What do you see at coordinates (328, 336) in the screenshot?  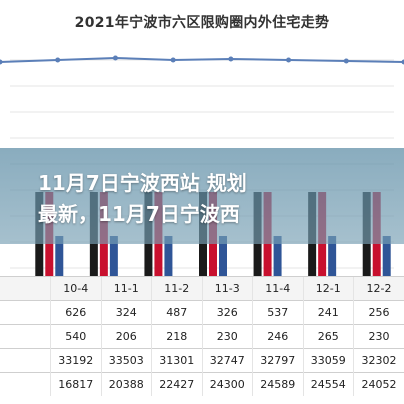 I see `table-cell: 265` at bounding box center [328, 336].